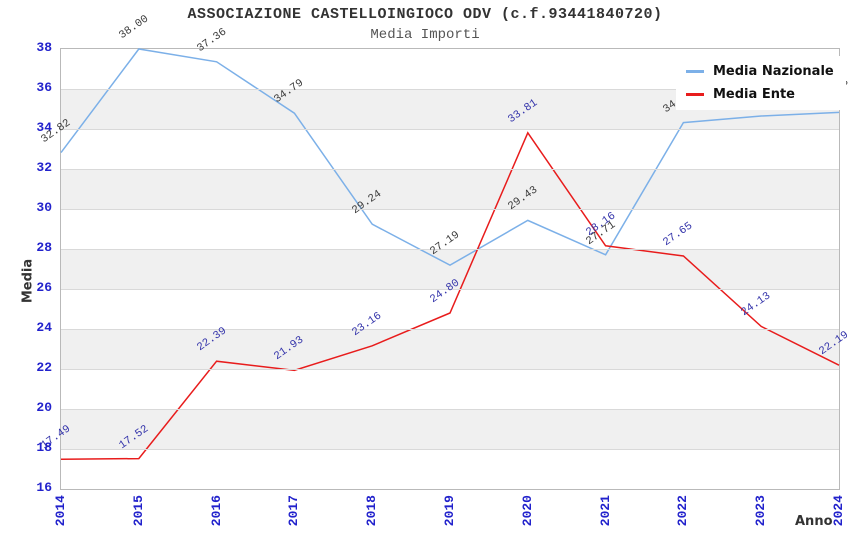  What do you see at coordinates (44, 407) in the screenshot?
I see `y-tick-label: 20` at bounding box center [44, 407].